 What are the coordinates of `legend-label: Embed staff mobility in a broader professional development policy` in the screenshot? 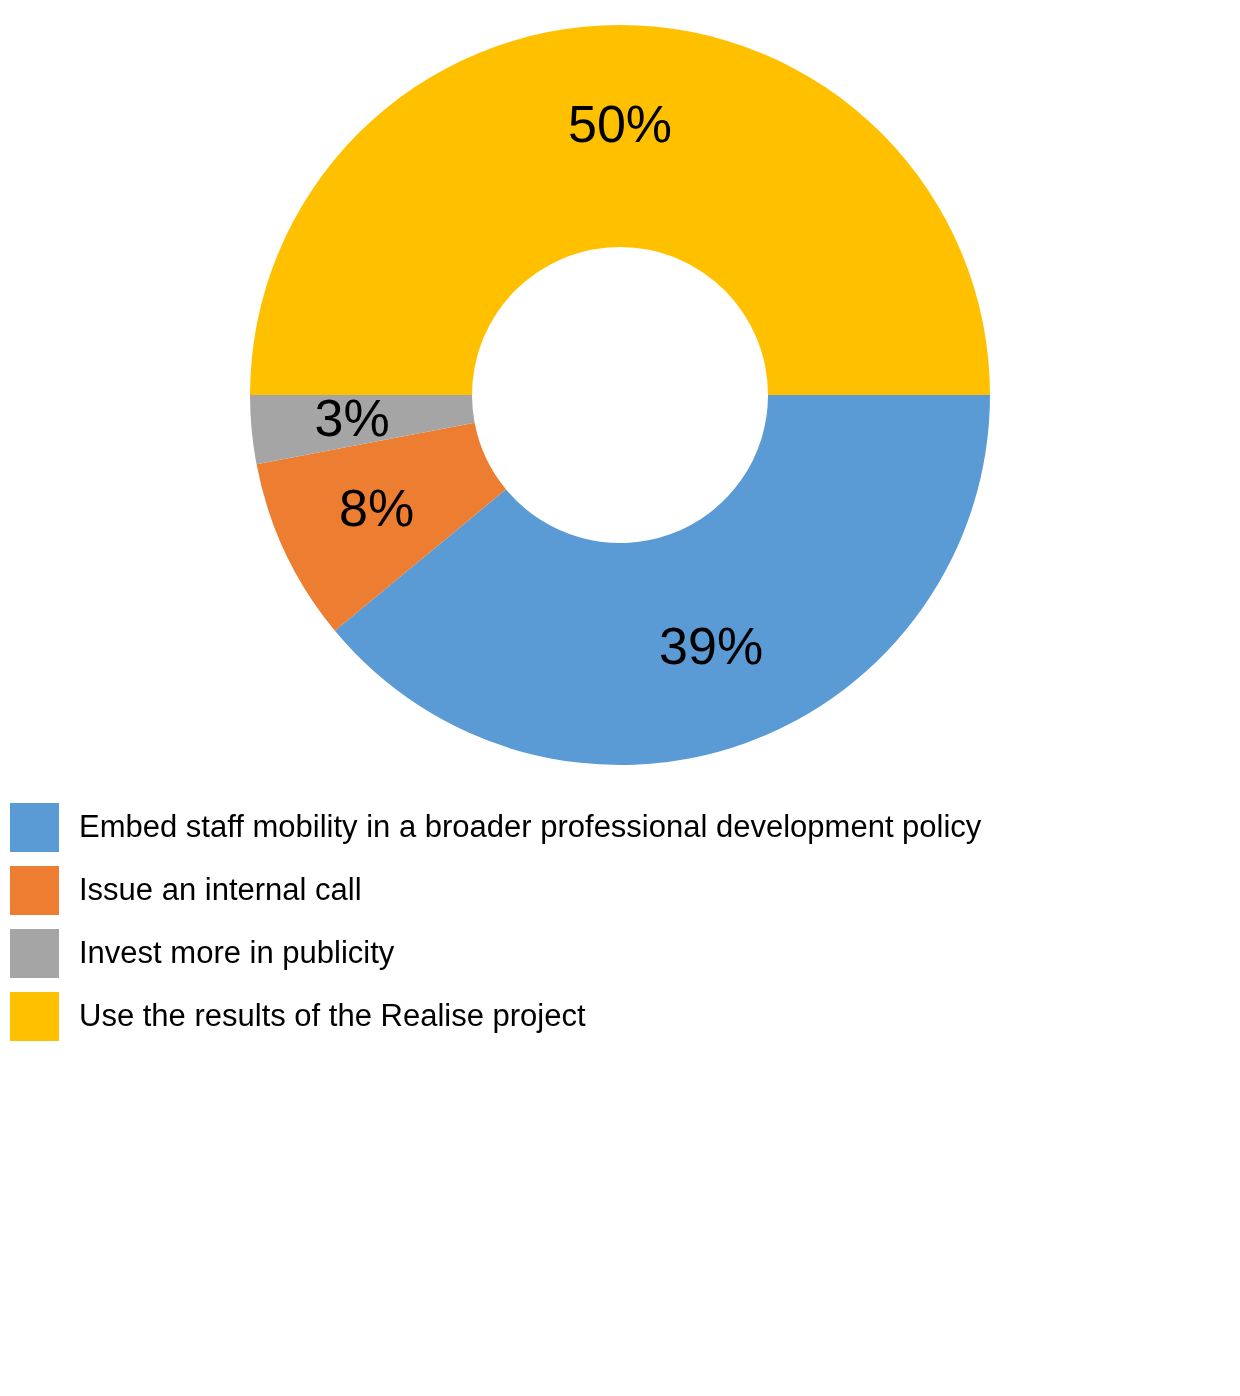 It's located at (530, 826).